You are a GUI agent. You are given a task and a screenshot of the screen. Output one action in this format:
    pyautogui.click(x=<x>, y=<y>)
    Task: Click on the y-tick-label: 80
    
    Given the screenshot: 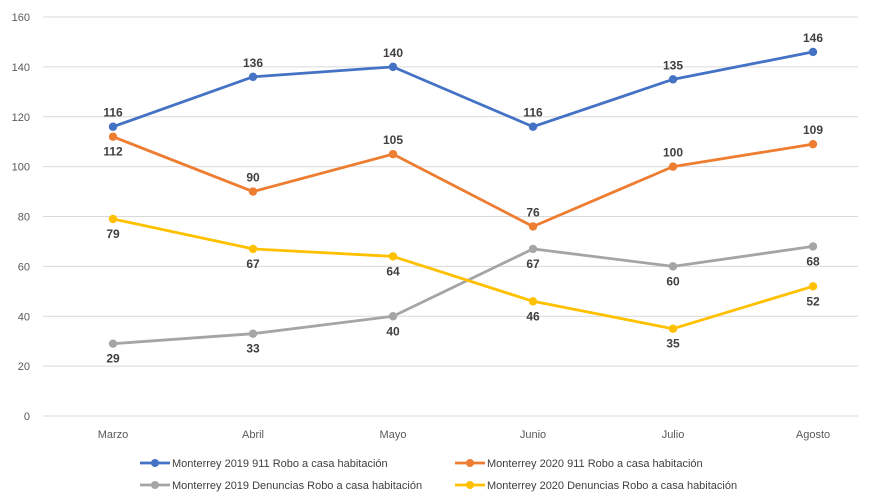 What is the action you would take?
    pyautogui.click(x=24, y=218)
    